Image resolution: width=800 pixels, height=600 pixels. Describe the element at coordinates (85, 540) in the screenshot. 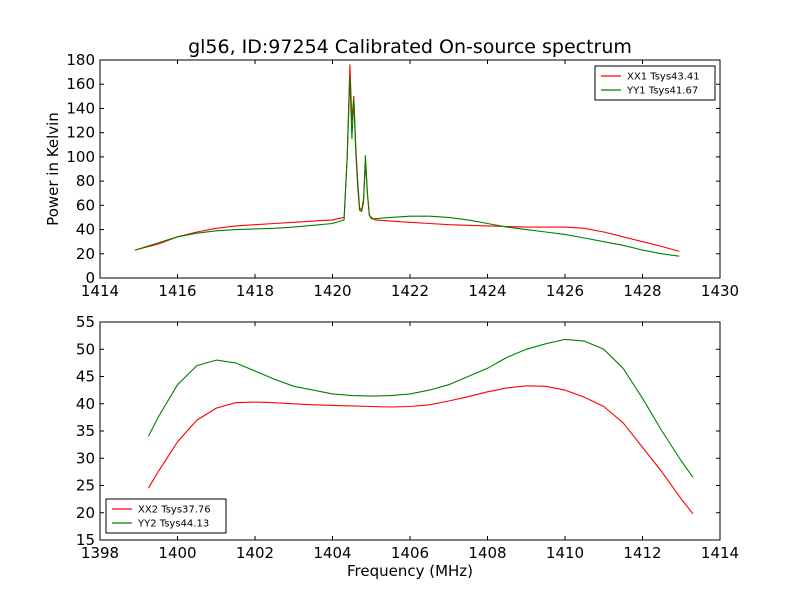

I see `y-tick-label-1-0: 15` at that location.